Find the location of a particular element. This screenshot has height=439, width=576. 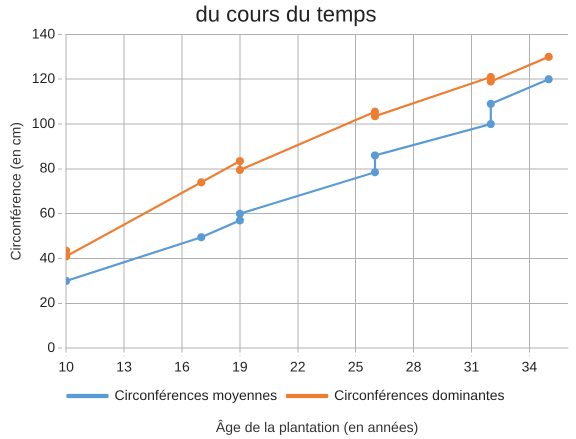

x-tick-label: 34 is located at coordinates (530, 366).